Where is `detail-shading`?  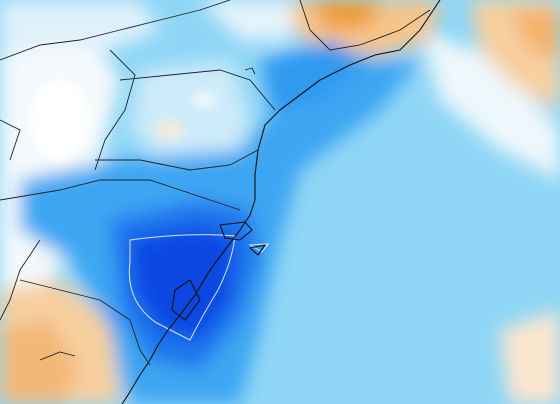 detail-shading is located at coordinates (123, 120).